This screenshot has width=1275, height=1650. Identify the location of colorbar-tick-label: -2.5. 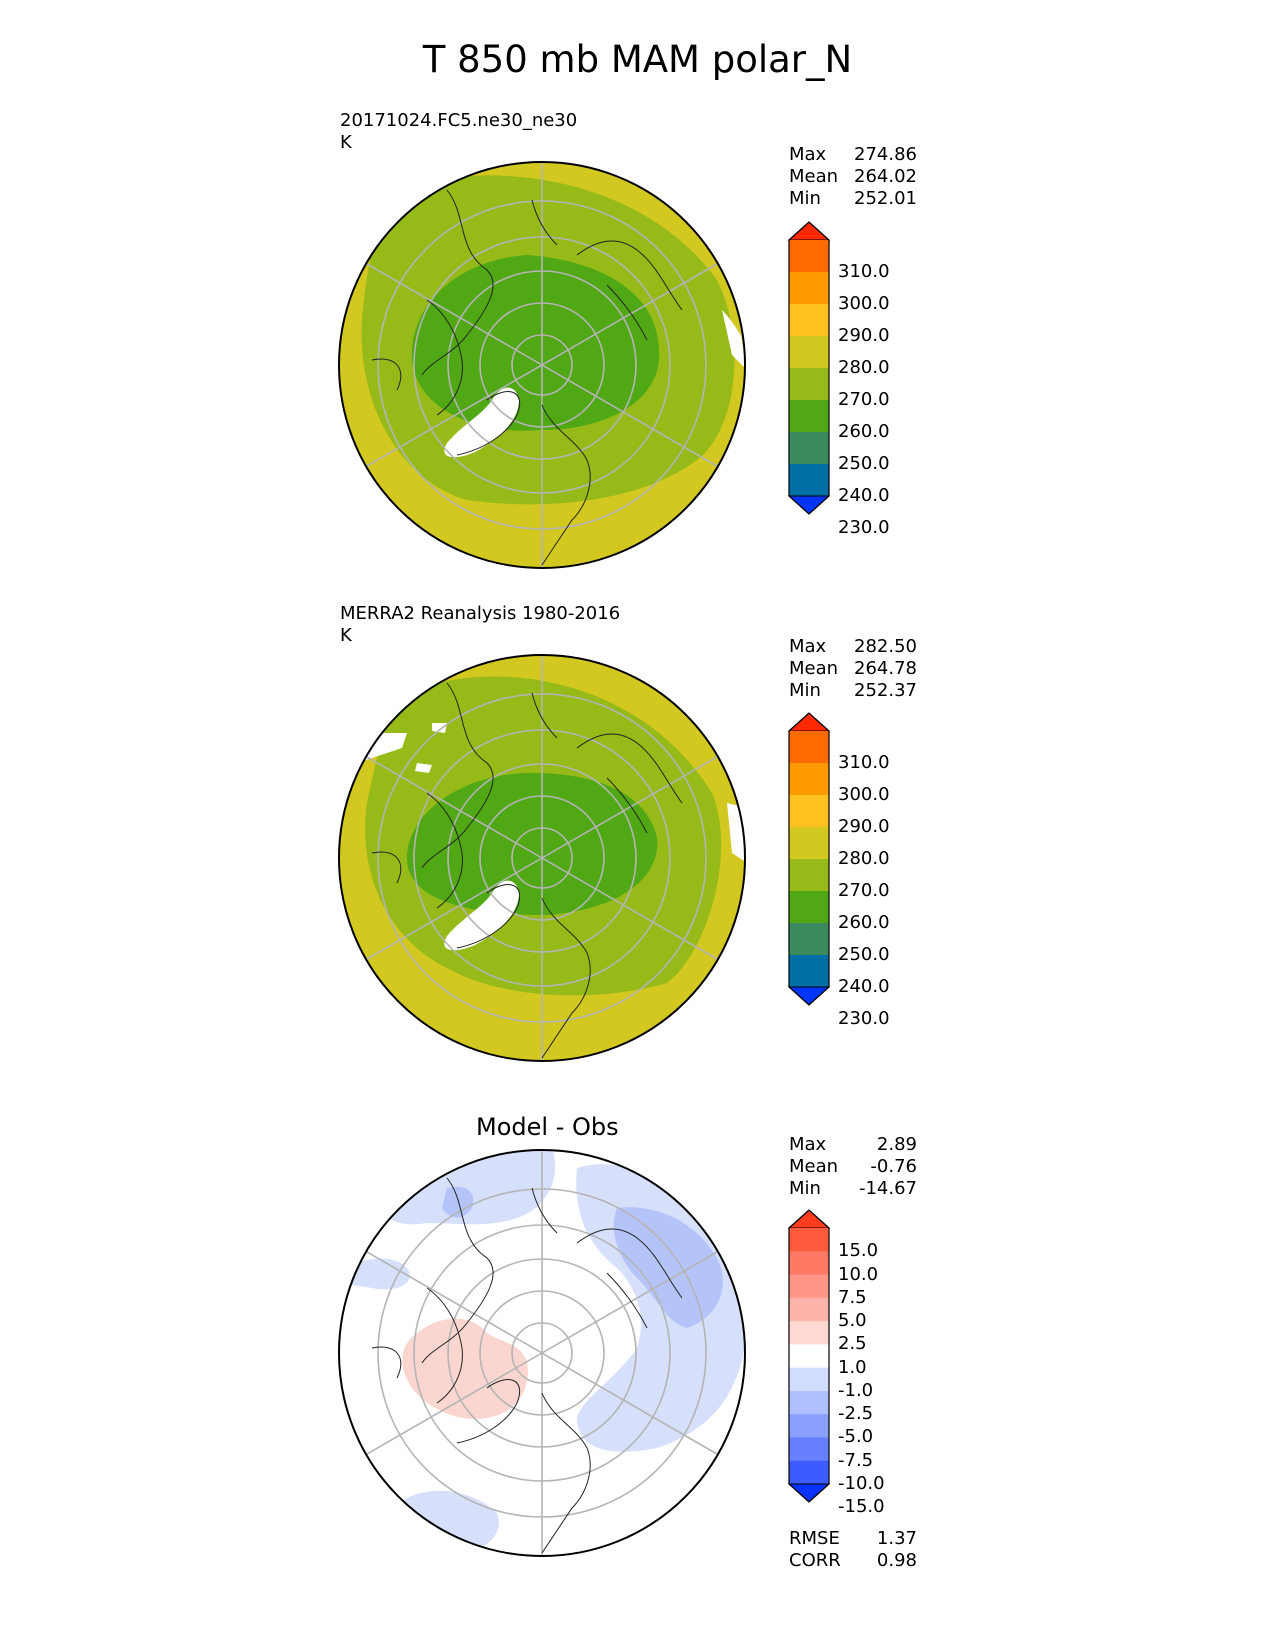
(856, 1414).